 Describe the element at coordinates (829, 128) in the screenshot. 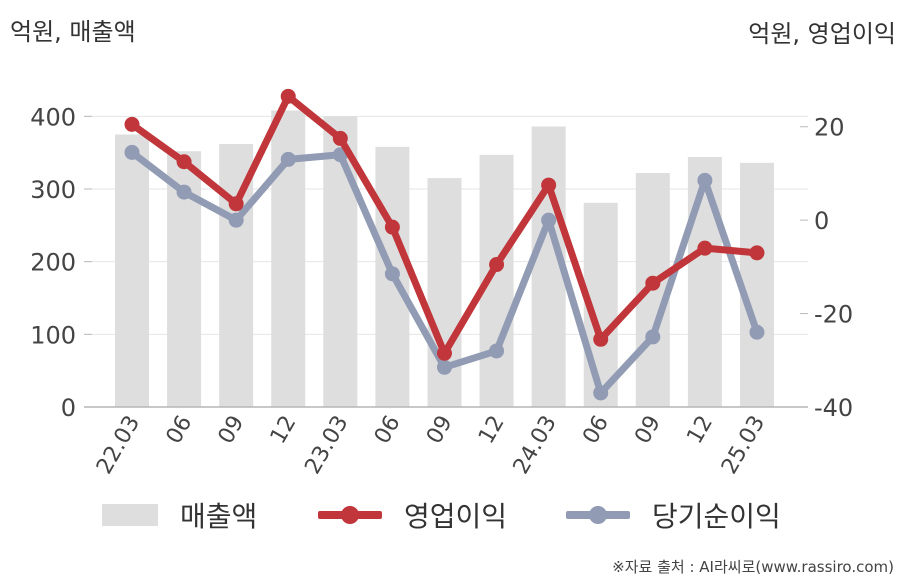

I see `right-tick-label: 20` at that location.